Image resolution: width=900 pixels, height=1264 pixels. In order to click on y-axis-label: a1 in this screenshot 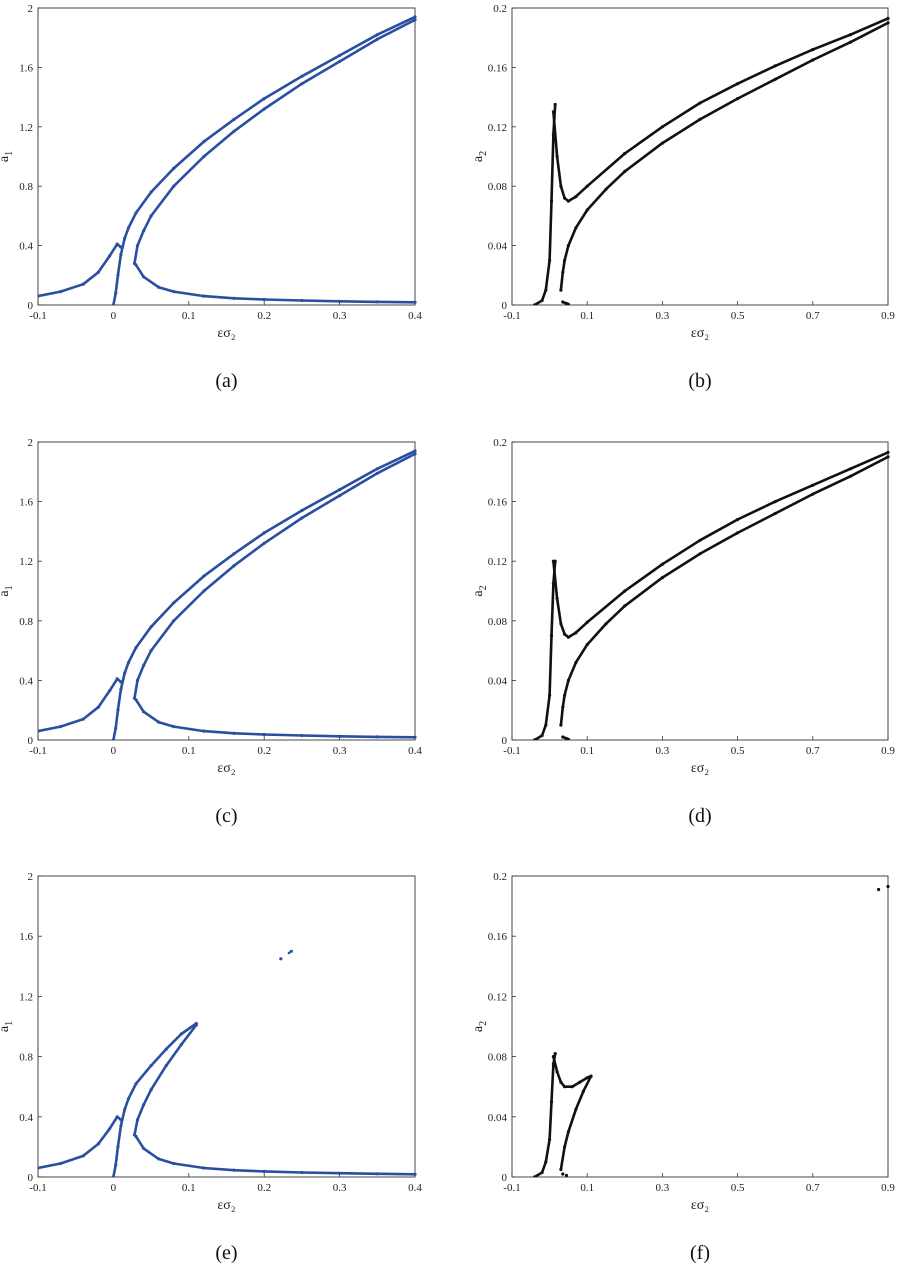, I will do `click(7, 156)`.